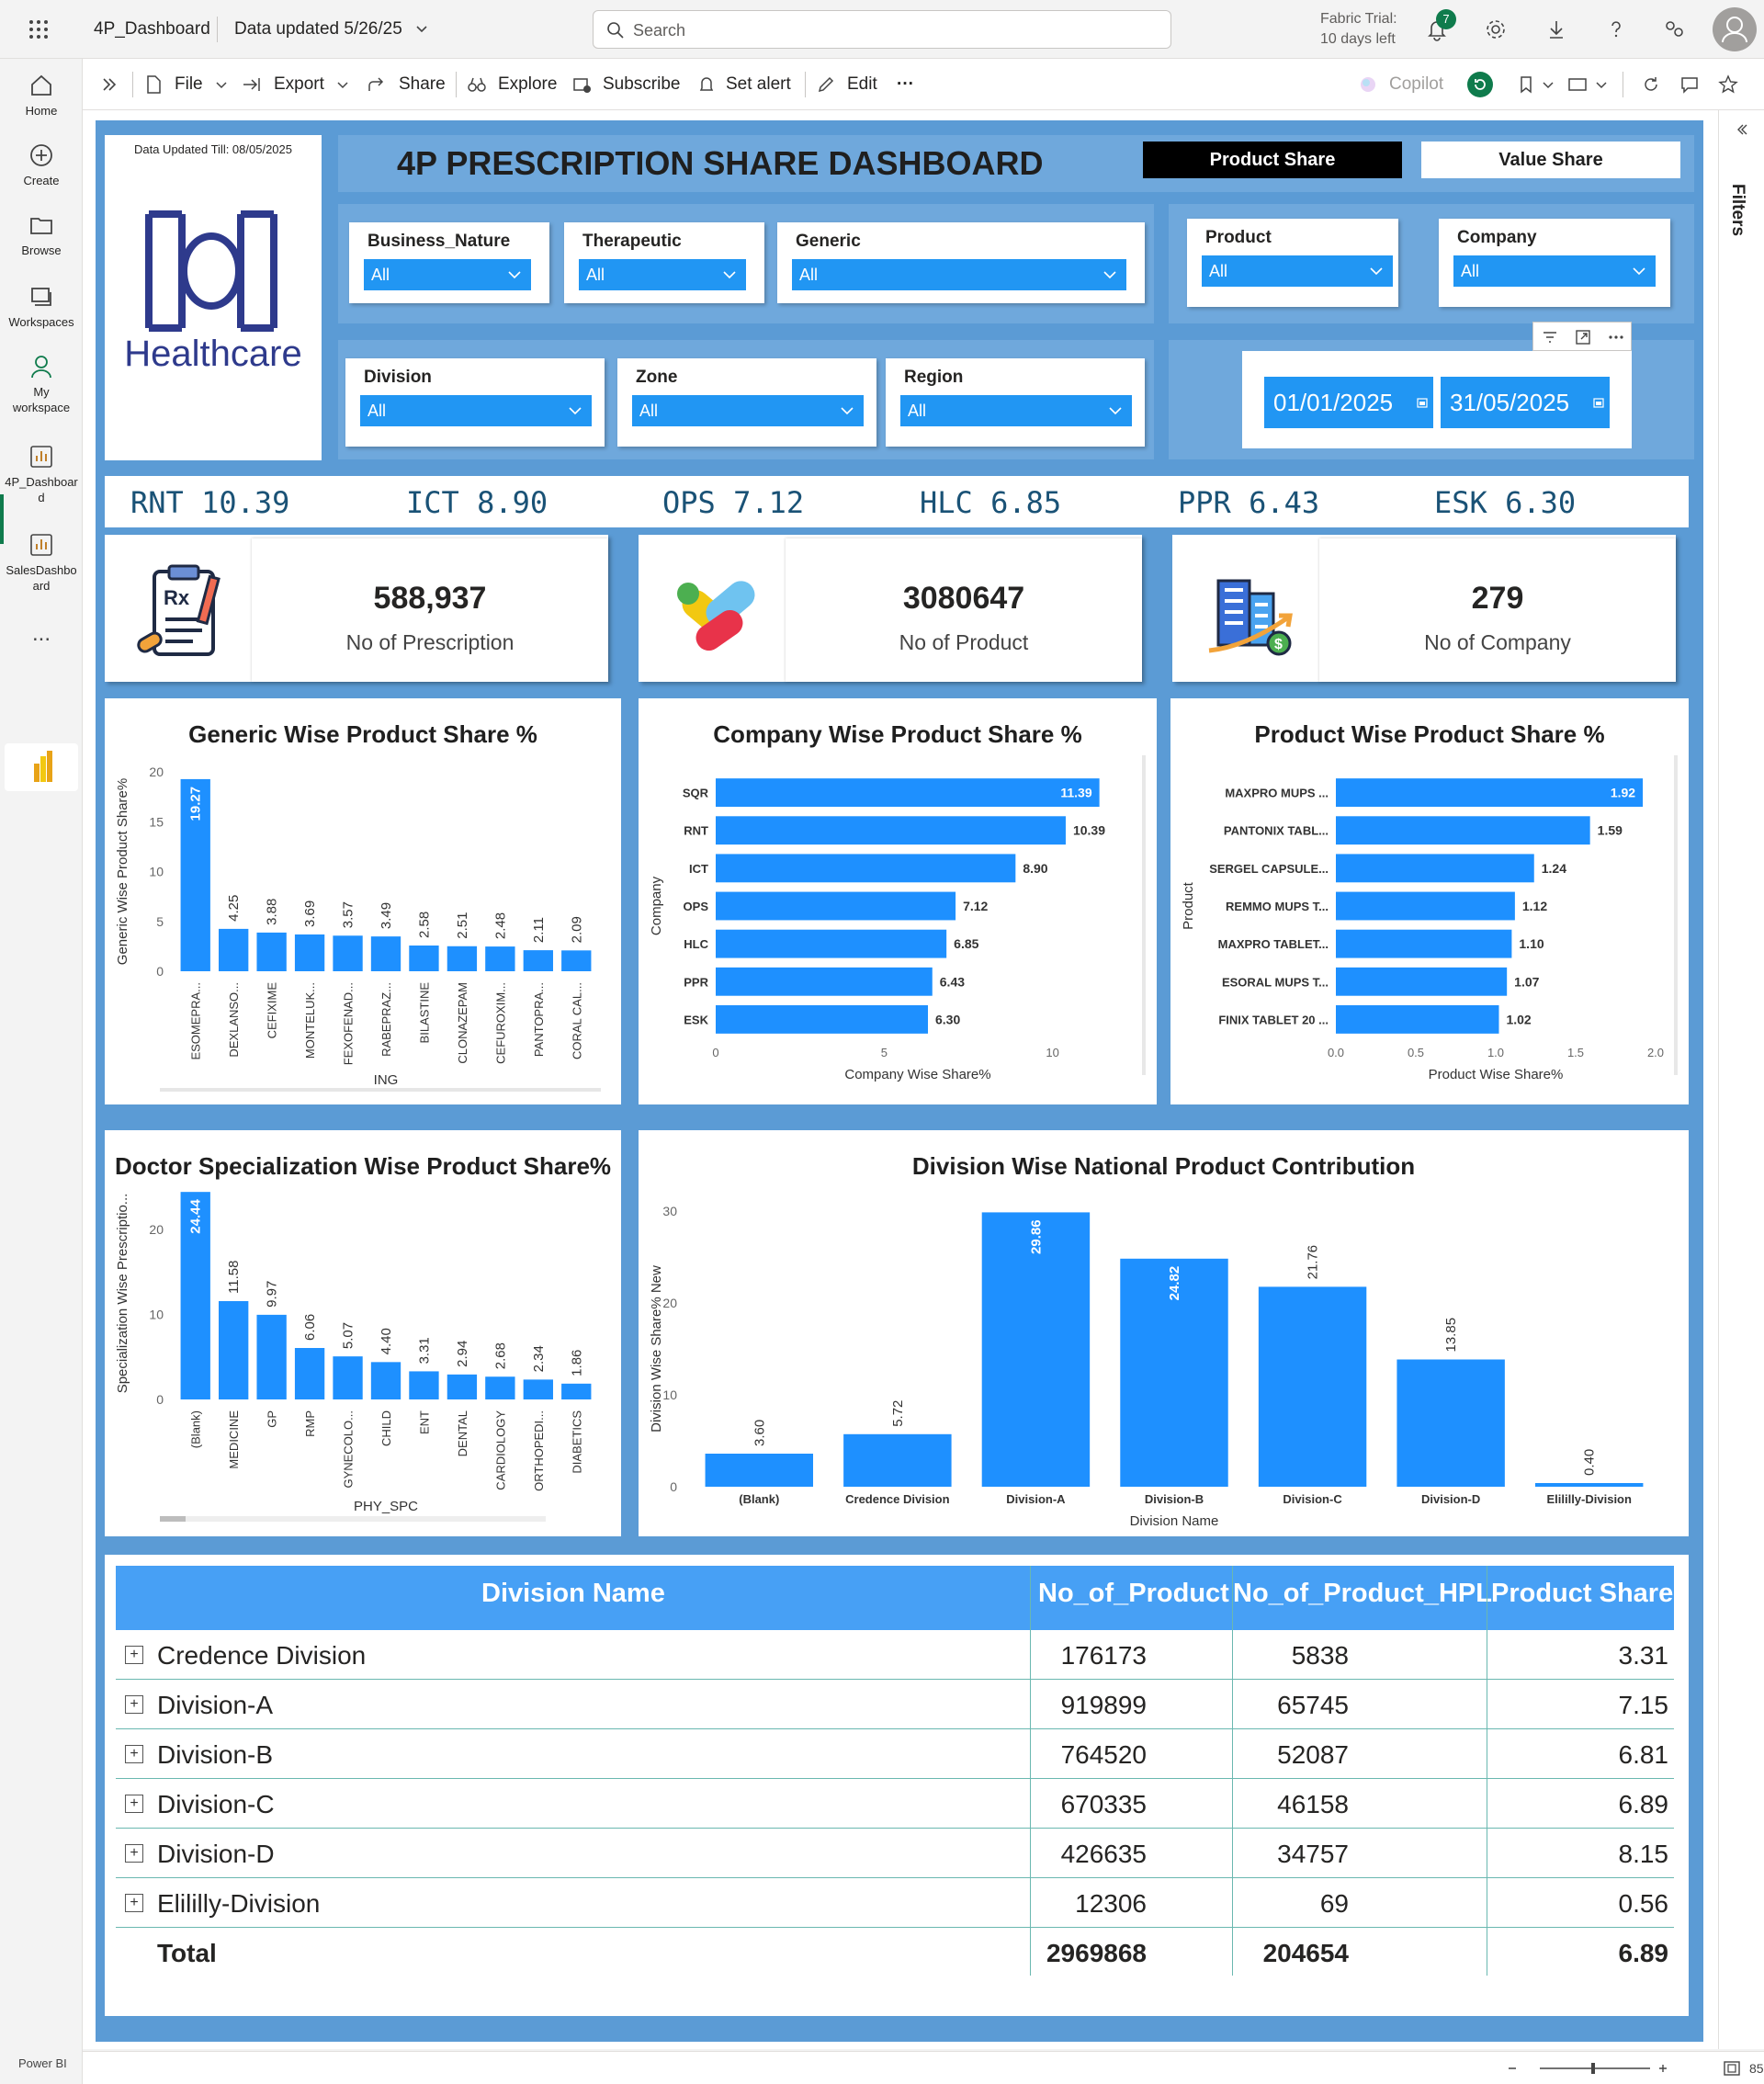 This screenshot has width=1764, height=2084. I want to click on trial-status: Fabric Trial:, so click(1358, 19).